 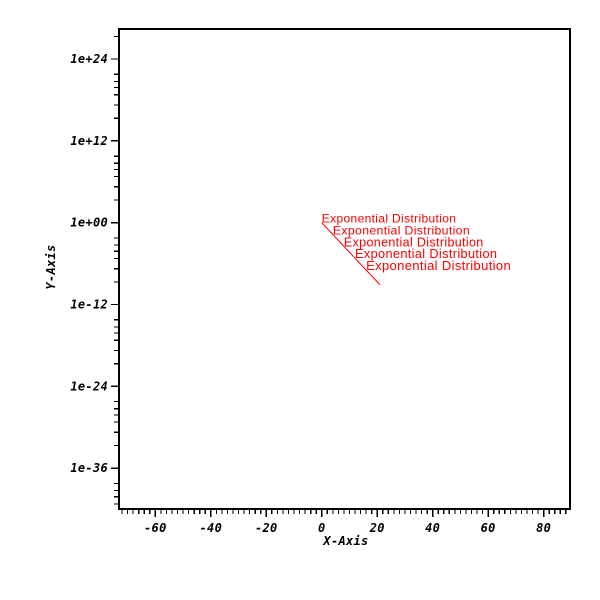 I want to click on y-tick-label: 1e+00, so click(x=89, y=223).